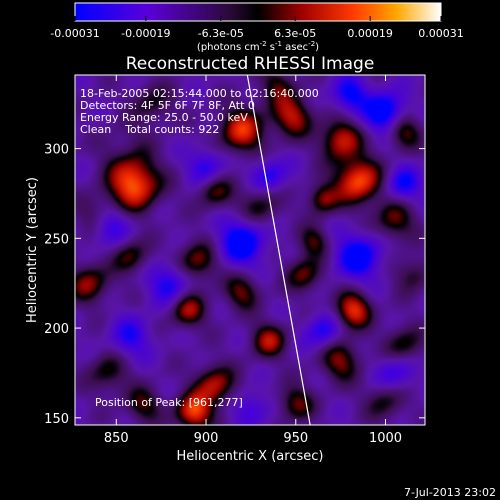  Describe the element at coordinates (149, 129) in the screenshot. I see `annotation-clean-counts: Clean Total counts: 922` at that location.